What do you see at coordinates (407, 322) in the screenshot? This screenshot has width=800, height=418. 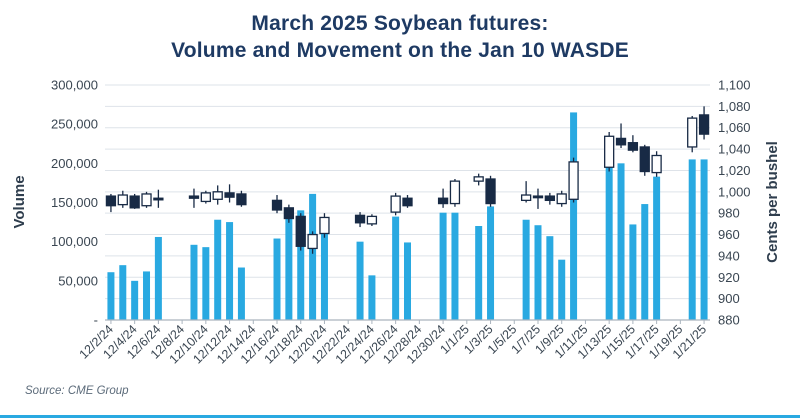 I see `x-axis-ticks` at bounding box center [407, 322].